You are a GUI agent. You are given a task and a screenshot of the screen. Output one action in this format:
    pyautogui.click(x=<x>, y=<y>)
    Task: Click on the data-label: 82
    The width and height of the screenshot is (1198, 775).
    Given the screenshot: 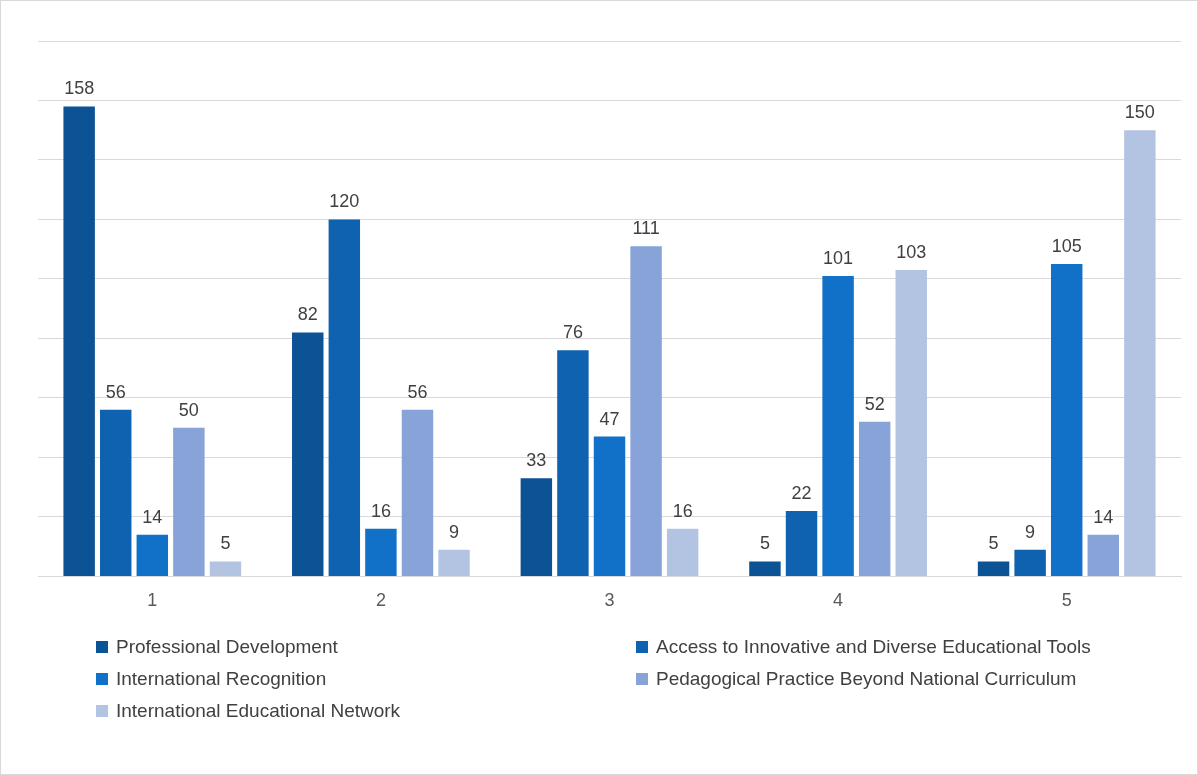 What is the action you would take?
    pyautogui.click(x=307, y=314)
    